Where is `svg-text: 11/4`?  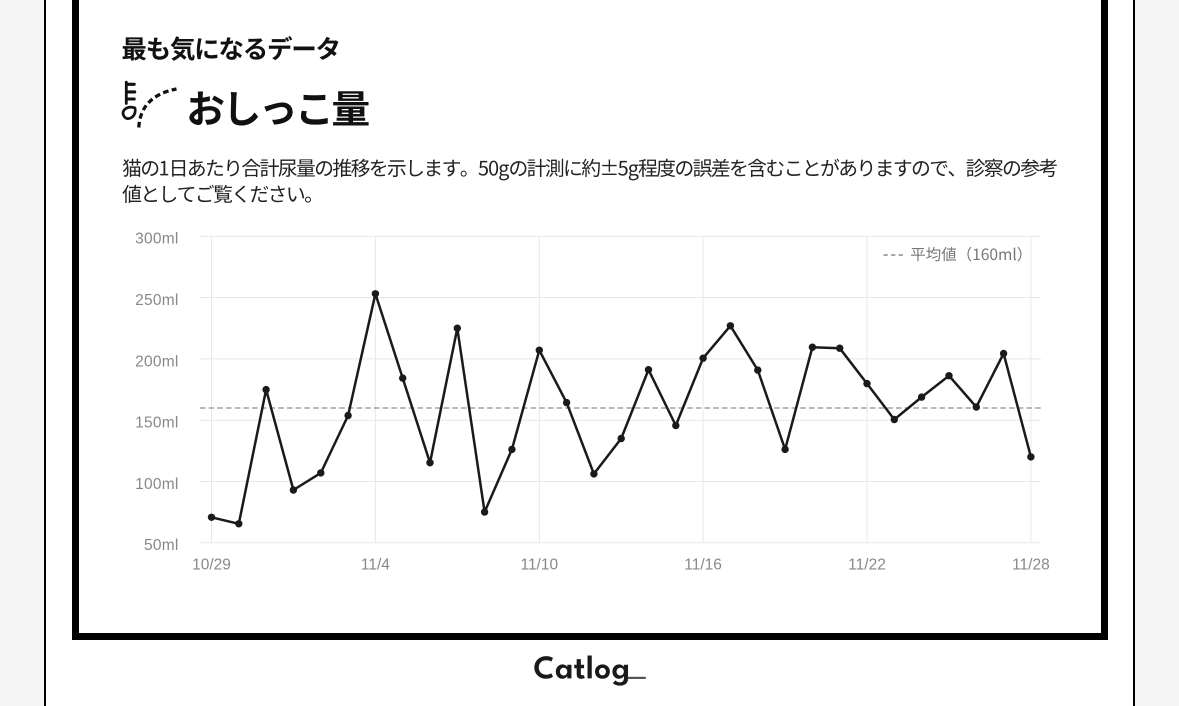
svg-text: 11/4 is located at coordinates (375, 565).